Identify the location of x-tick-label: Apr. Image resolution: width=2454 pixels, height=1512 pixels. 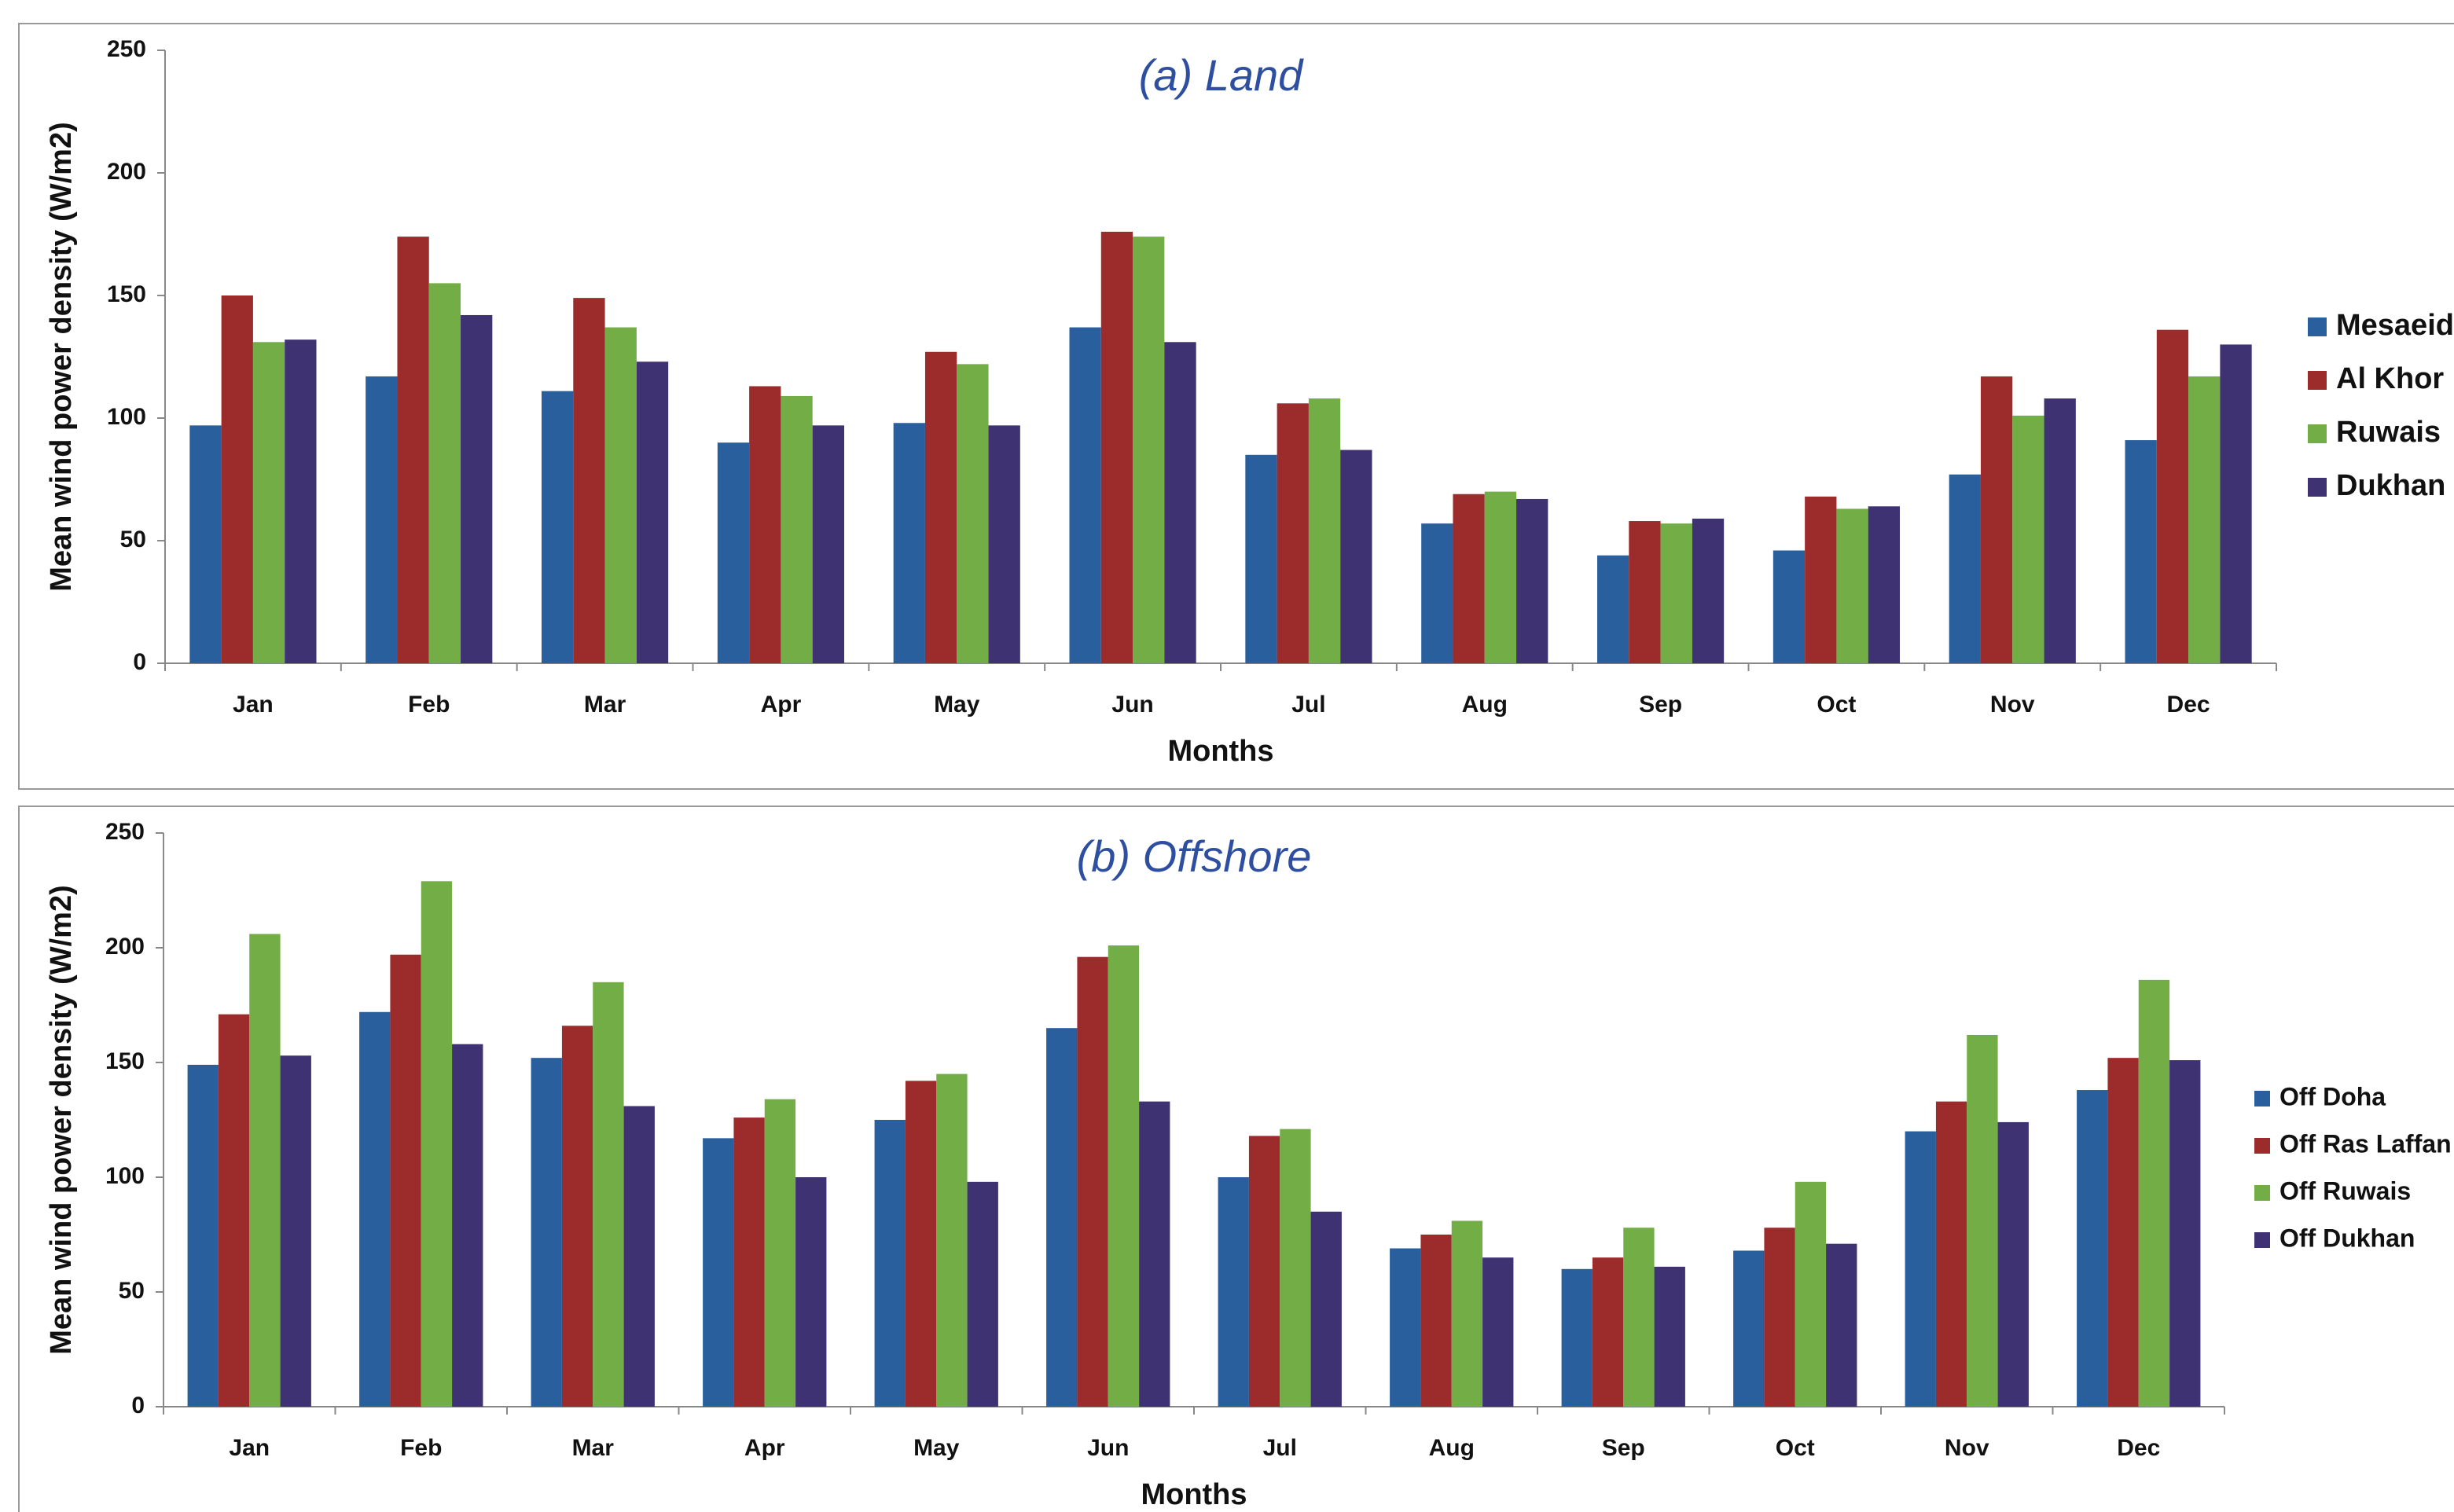
(765, 1448).